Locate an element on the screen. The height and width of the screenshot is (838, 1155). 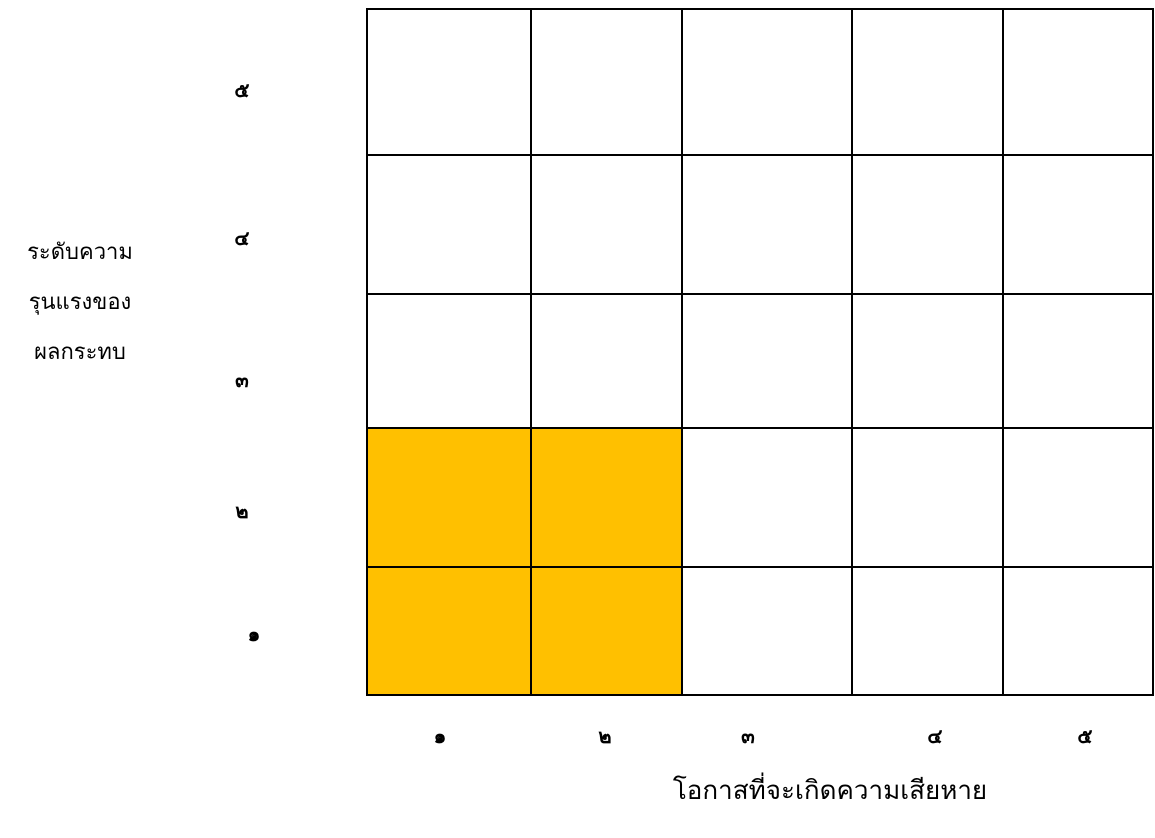
y-axis-label-line: รุนแรงของ is located at coordinates (80, 303).